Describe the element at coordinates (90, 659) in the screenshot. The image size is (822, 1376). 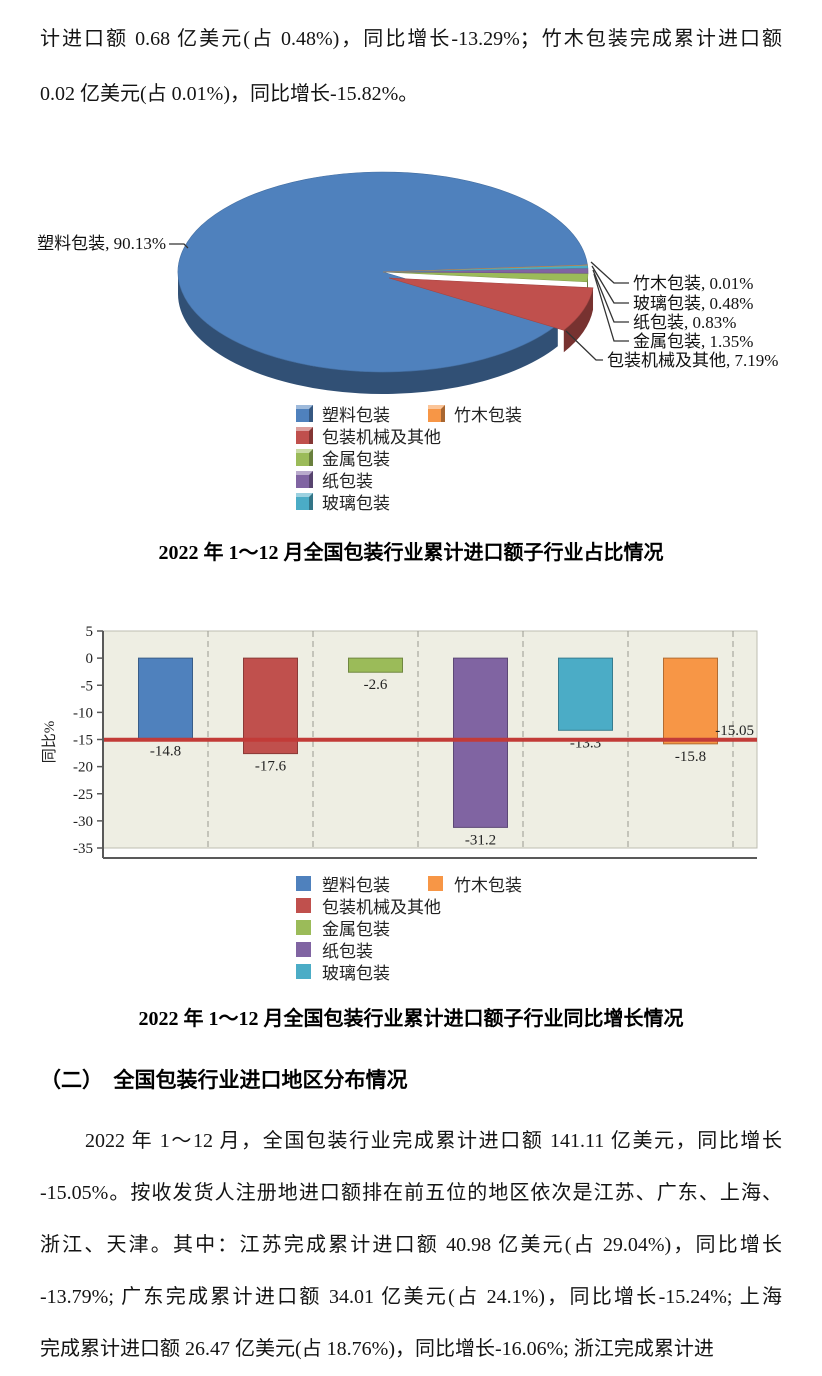
I see `tick-label: 0` at that location.